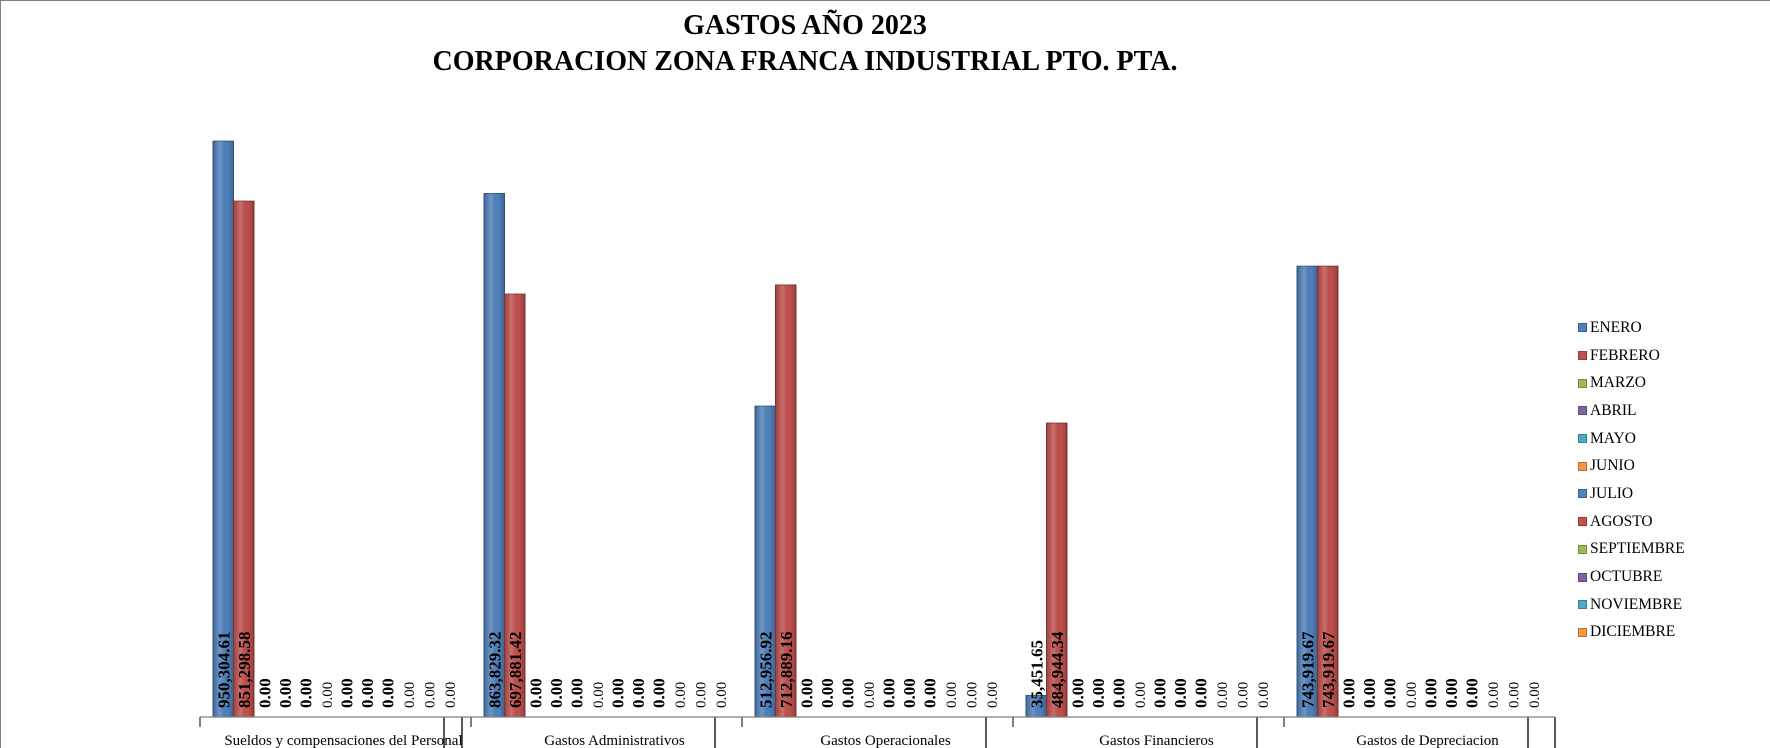 This screenshot has width=1770, height=748. Describe the element at coordinates (1625, 355) in the screenshot. I see `legend-label: FEBRERO` at that location.